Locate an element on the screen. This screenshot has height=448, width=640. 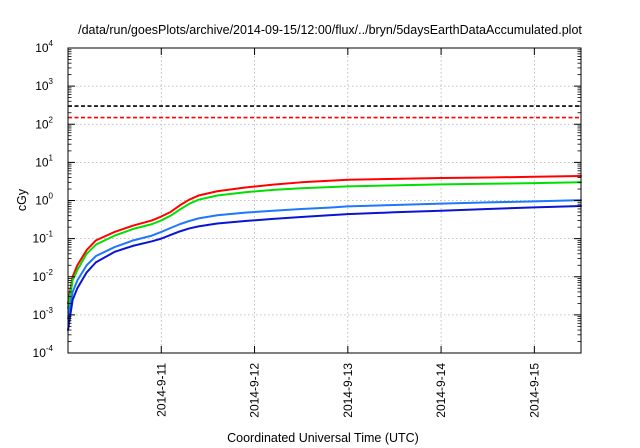
y-tick-exponent: 2 is located at coordinates (51, 119).